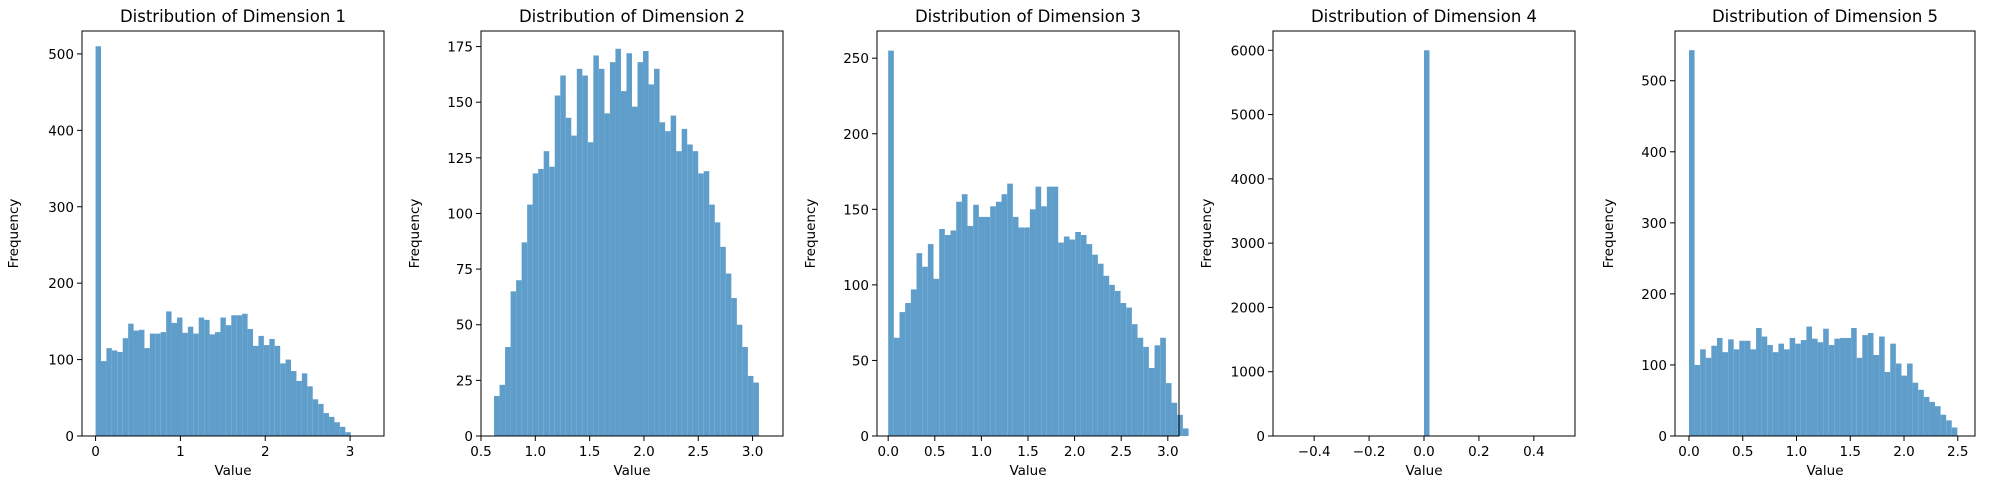  I want to click on chart-title: Distribution of Dimension 4, so click(1424, 16).